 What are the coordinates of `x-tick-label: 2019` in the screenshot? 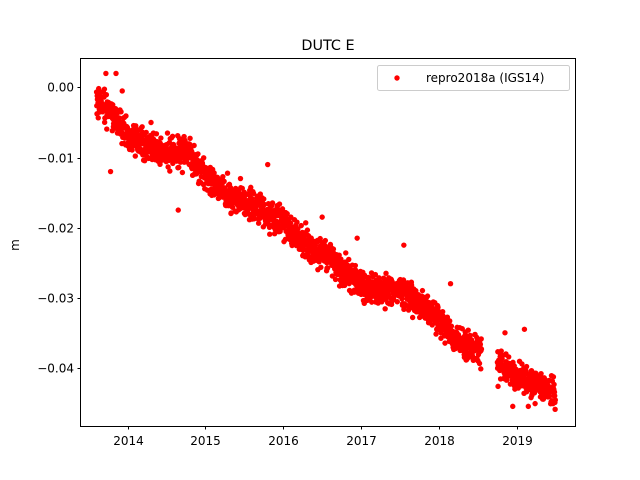 It's located at (517, 441).